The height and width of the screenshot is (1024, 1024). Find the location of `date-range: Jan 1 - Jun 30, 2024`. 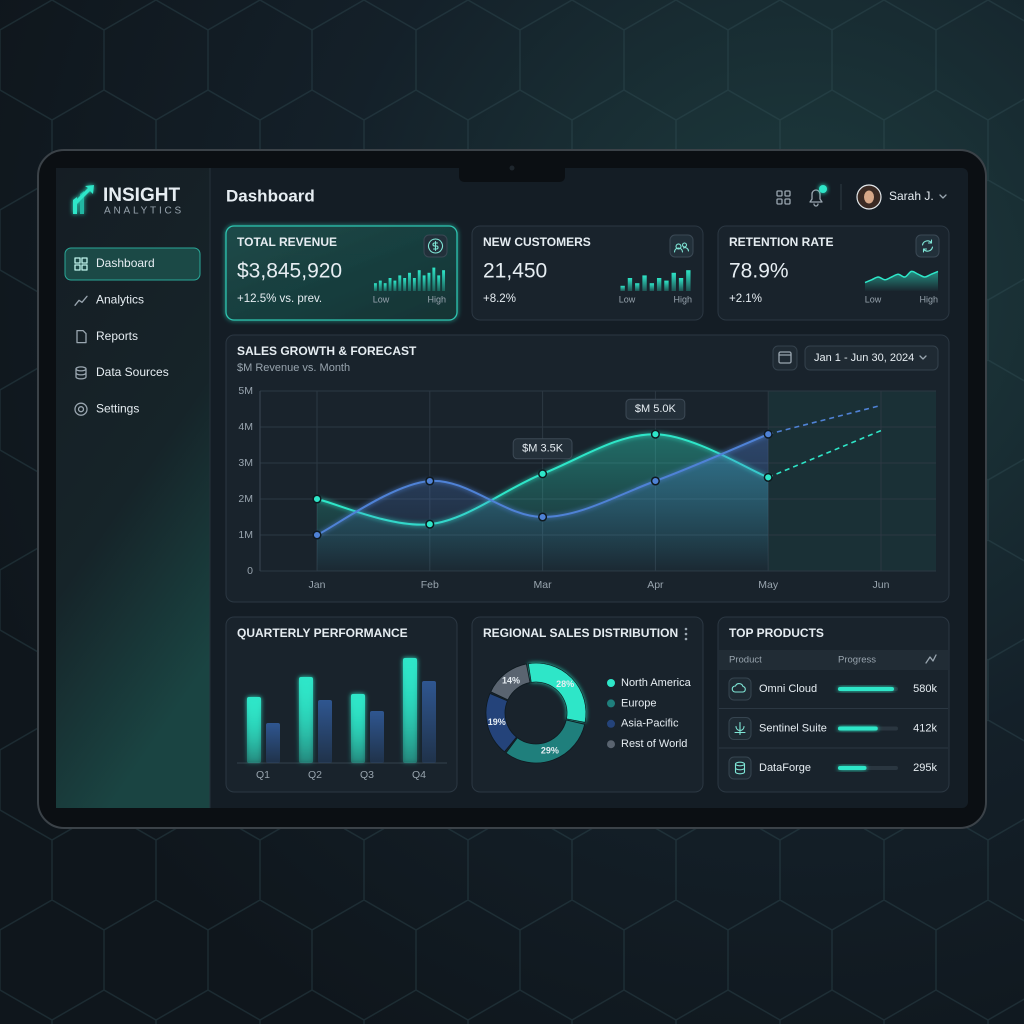

date-range: Jan 1 - Jun 30, 2024 is located at coordinates (864, 358).